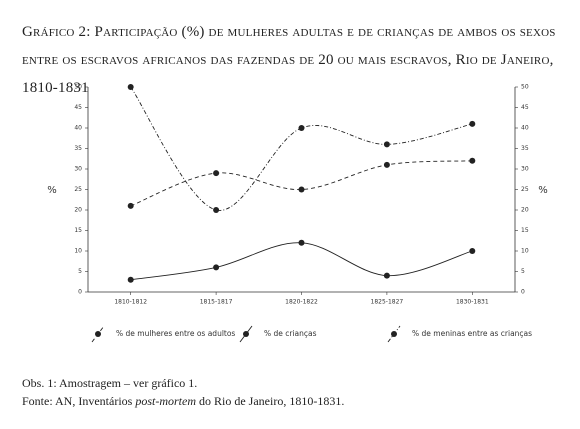  I want to click on x-tick-label: 1815-1817, so click(216, 302).